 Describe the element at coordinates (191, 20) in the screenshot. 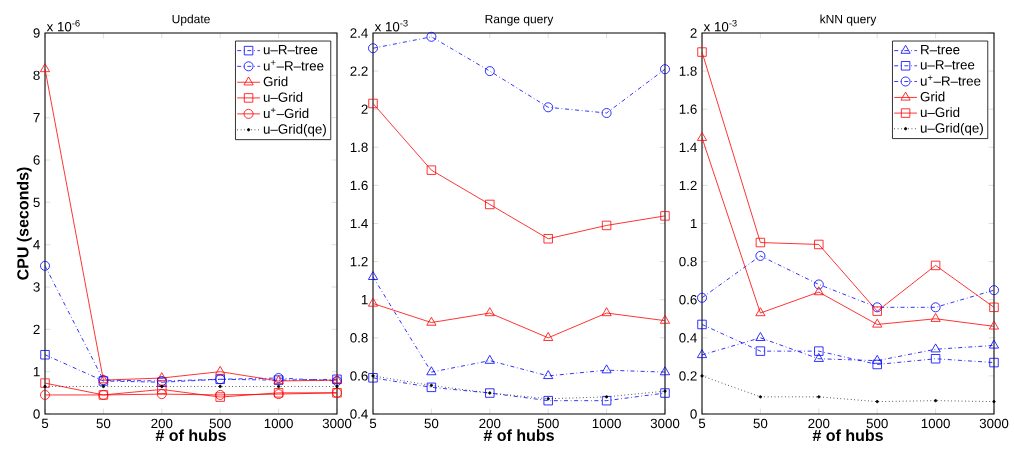

I see `chart-title: Update` at that location.